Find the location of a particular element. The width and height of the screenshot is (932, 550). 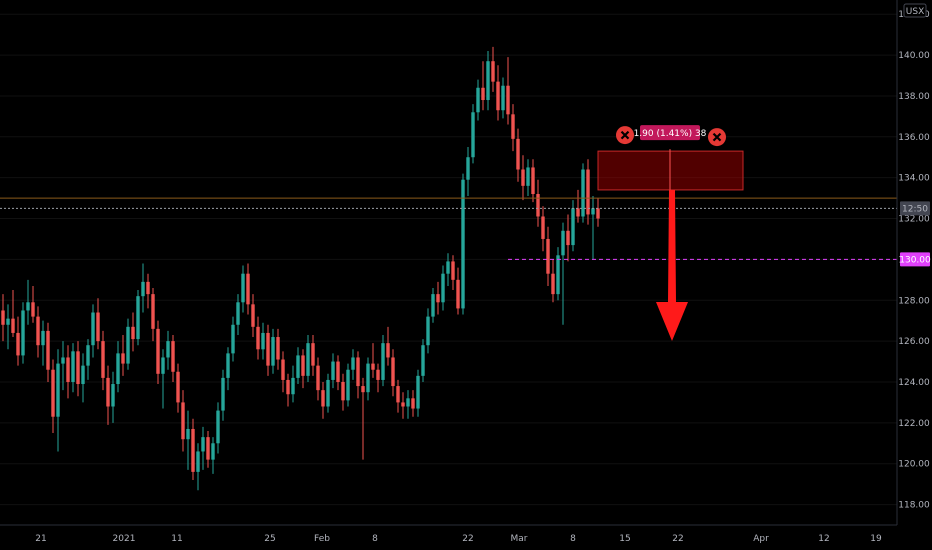

currency-badge: USX is located at coordinates (915, 10).